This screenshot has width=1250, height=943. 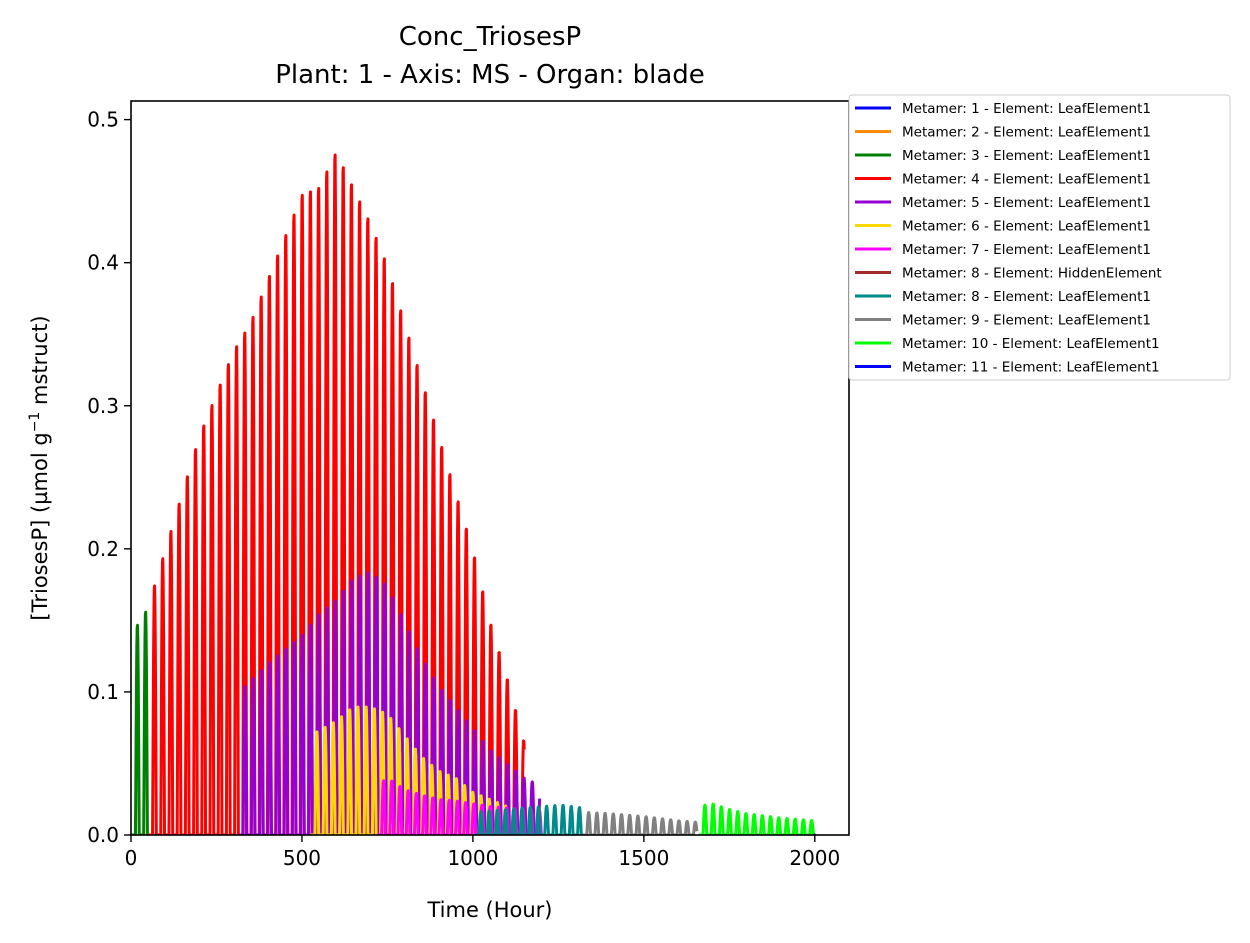 I want to click on y-axis-label-prefix: [TriosesP] (µmol g, so click(x=40, y=526).